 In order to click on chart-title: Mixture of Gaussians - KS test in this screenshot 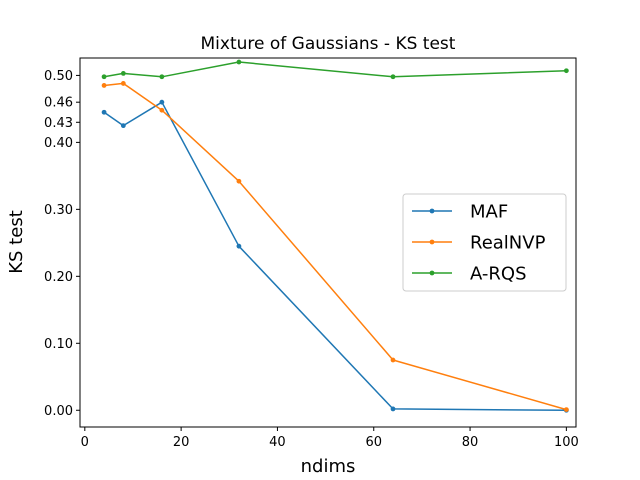, I will do `click(328, 44)`.